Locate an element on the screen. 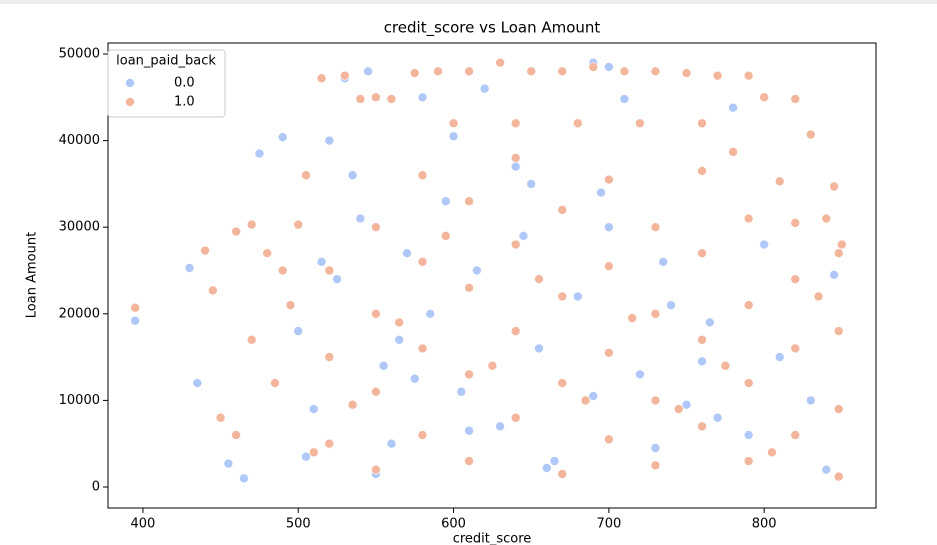  legend-label: 1.0 is located at coordinates (184, 102).